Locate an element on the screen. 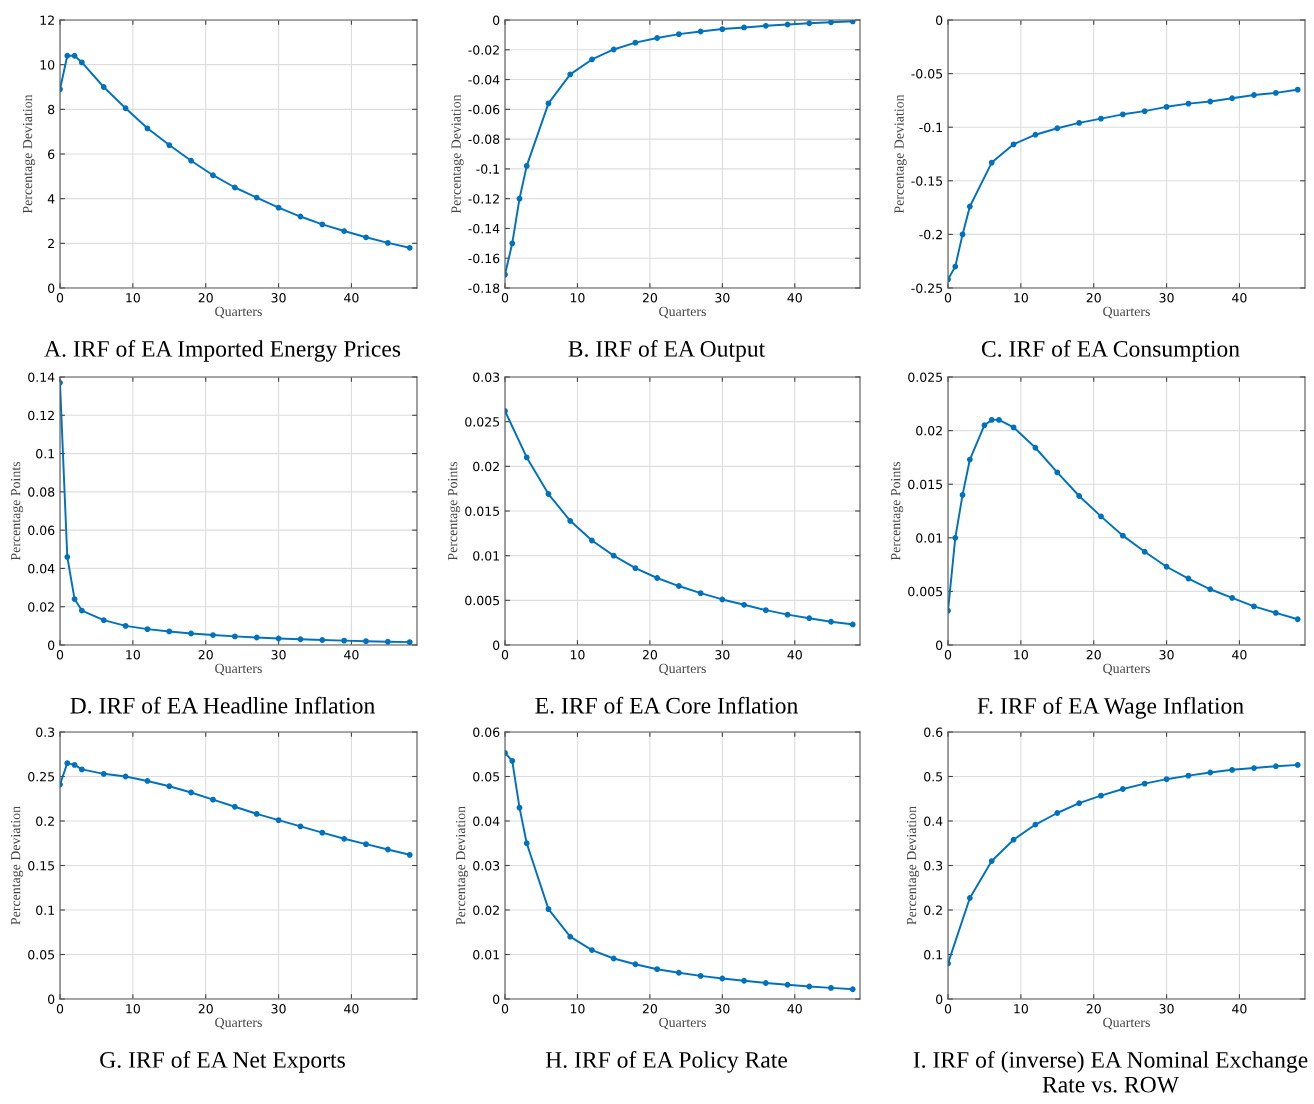 The image size is (1314, 1104). text: B. IRF of EA Output is located at coordinates (667, 351).